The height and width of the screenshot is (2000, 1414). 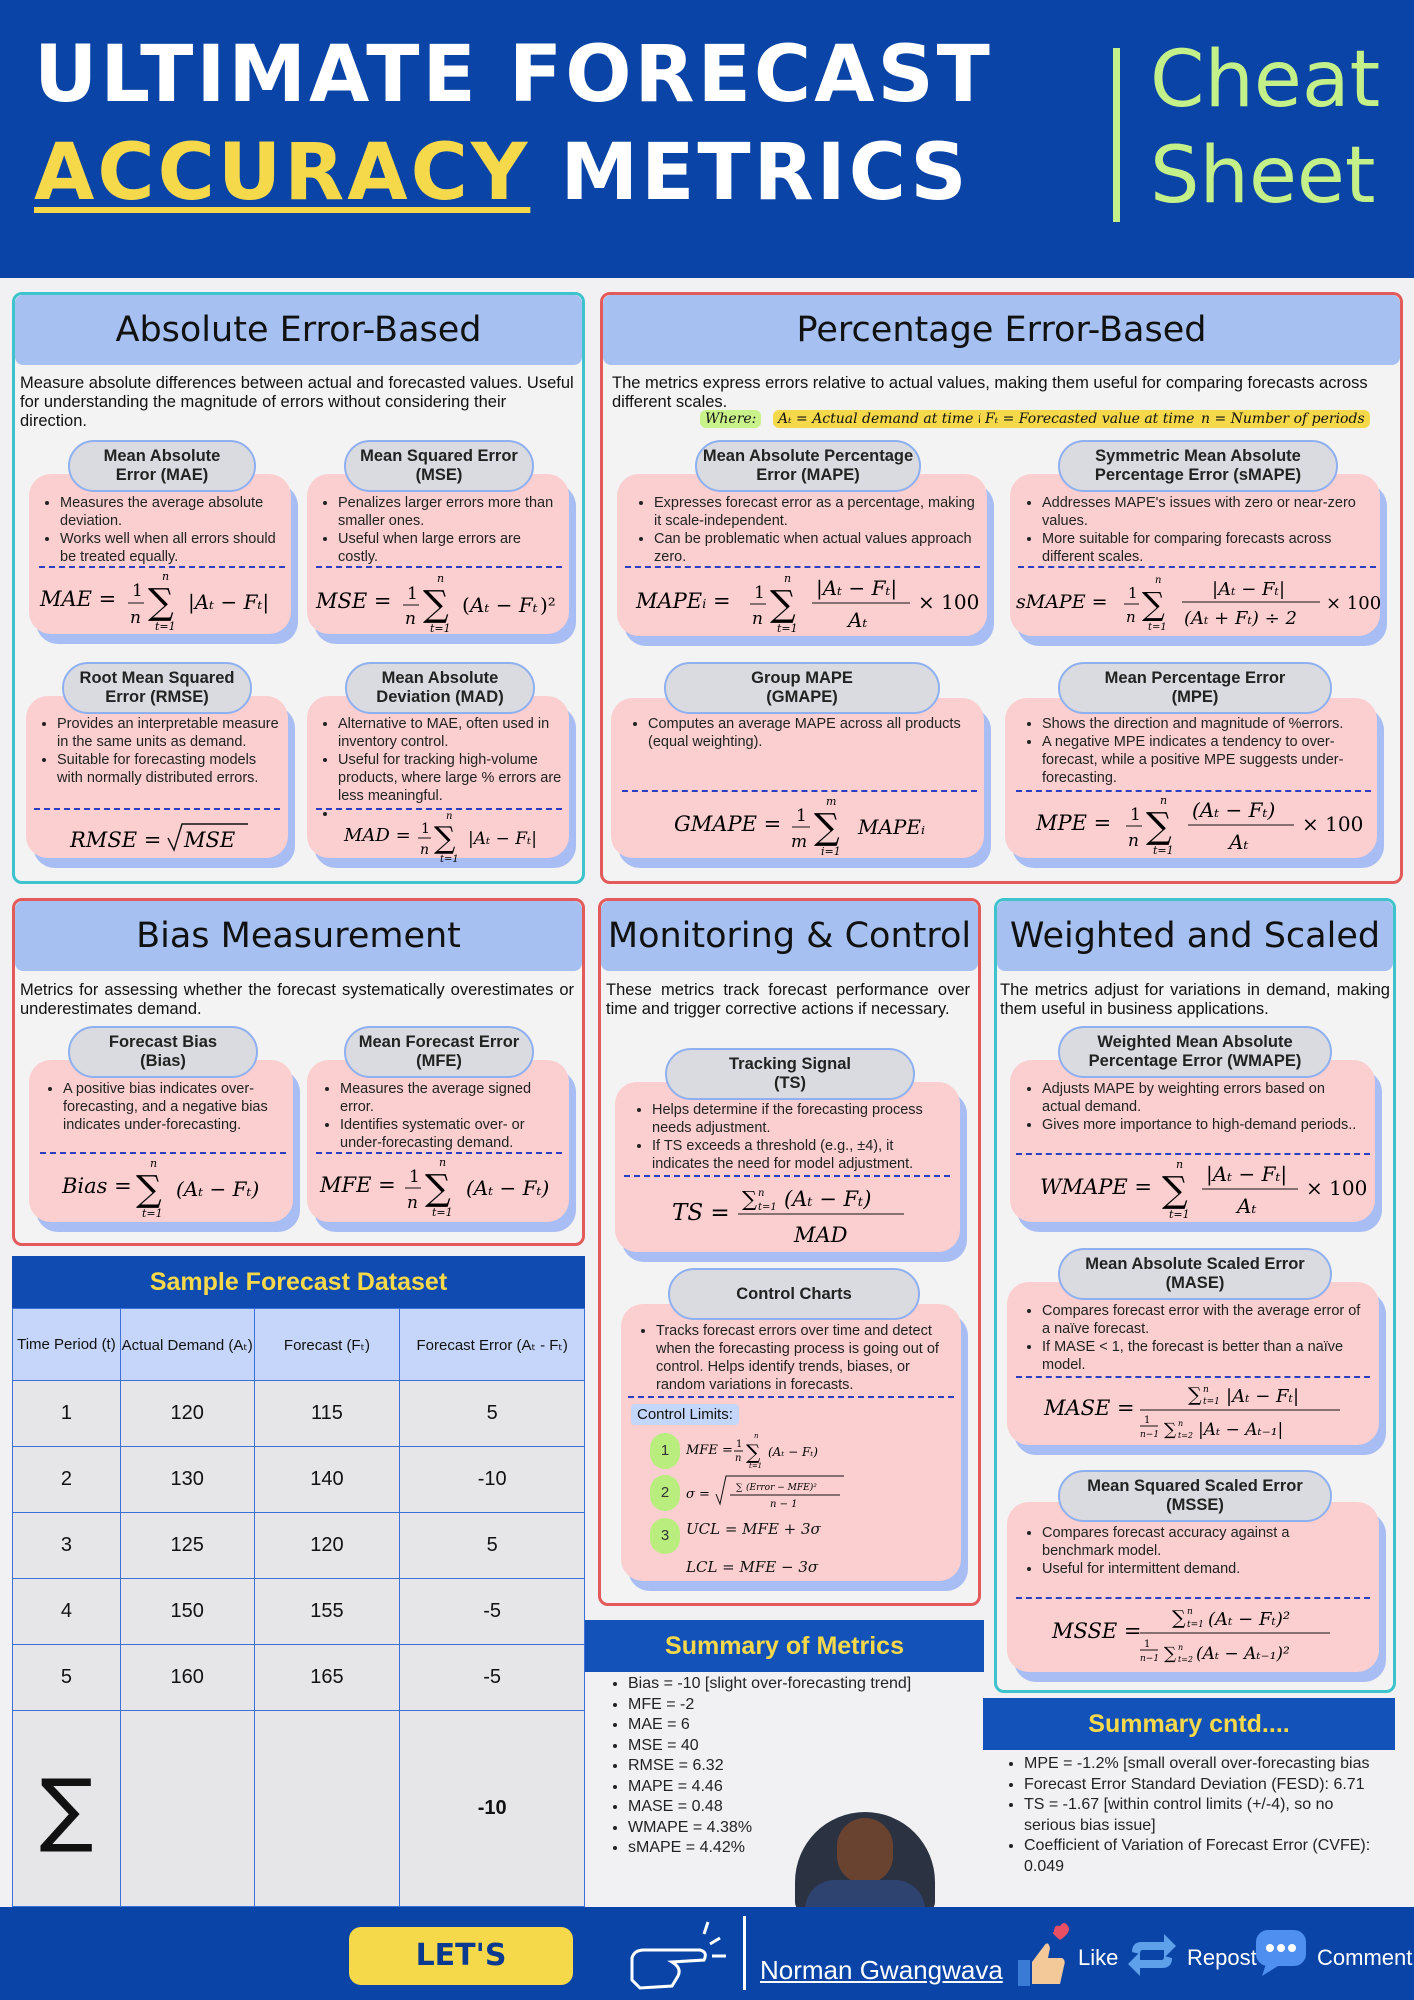 I want to click on ts-card, so click(x=787, y=1167).